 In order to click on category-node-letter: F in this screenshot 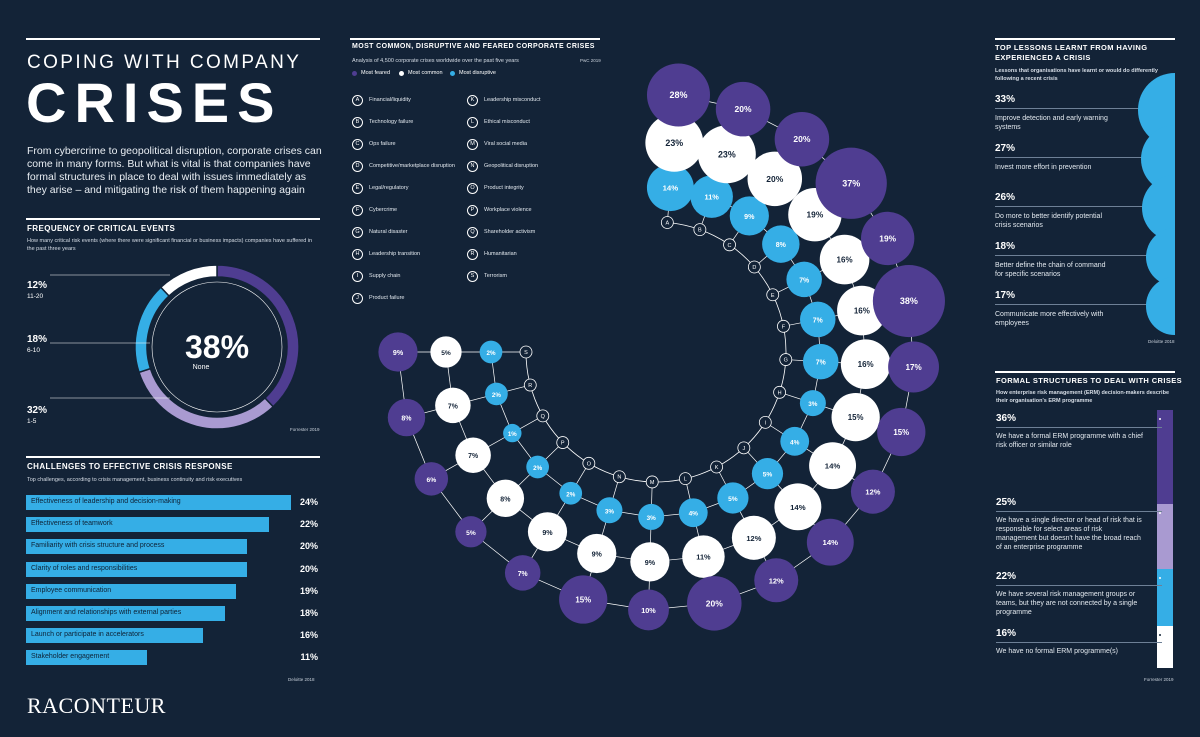, I will do `click(784, 327)`.